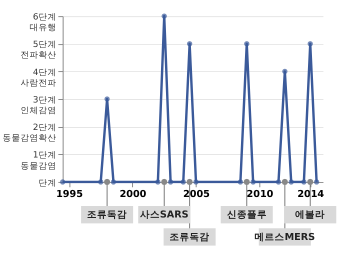 Image resolution: width=348 pixels, height=267 pixels. What do you see at coordinates (164, 215) in the screenshot?
I see `annotation: 사스SARS` at bounding box center [164, 215].